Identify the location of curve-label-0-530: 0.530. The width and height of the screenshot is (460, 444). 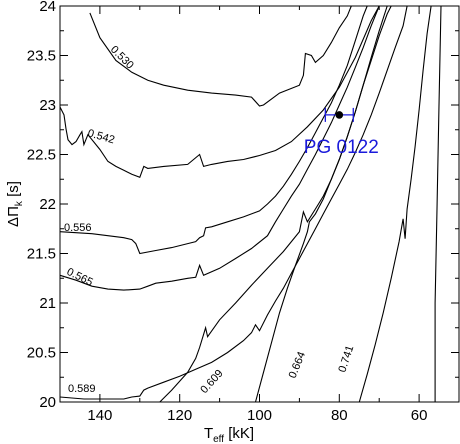
(122, 58).